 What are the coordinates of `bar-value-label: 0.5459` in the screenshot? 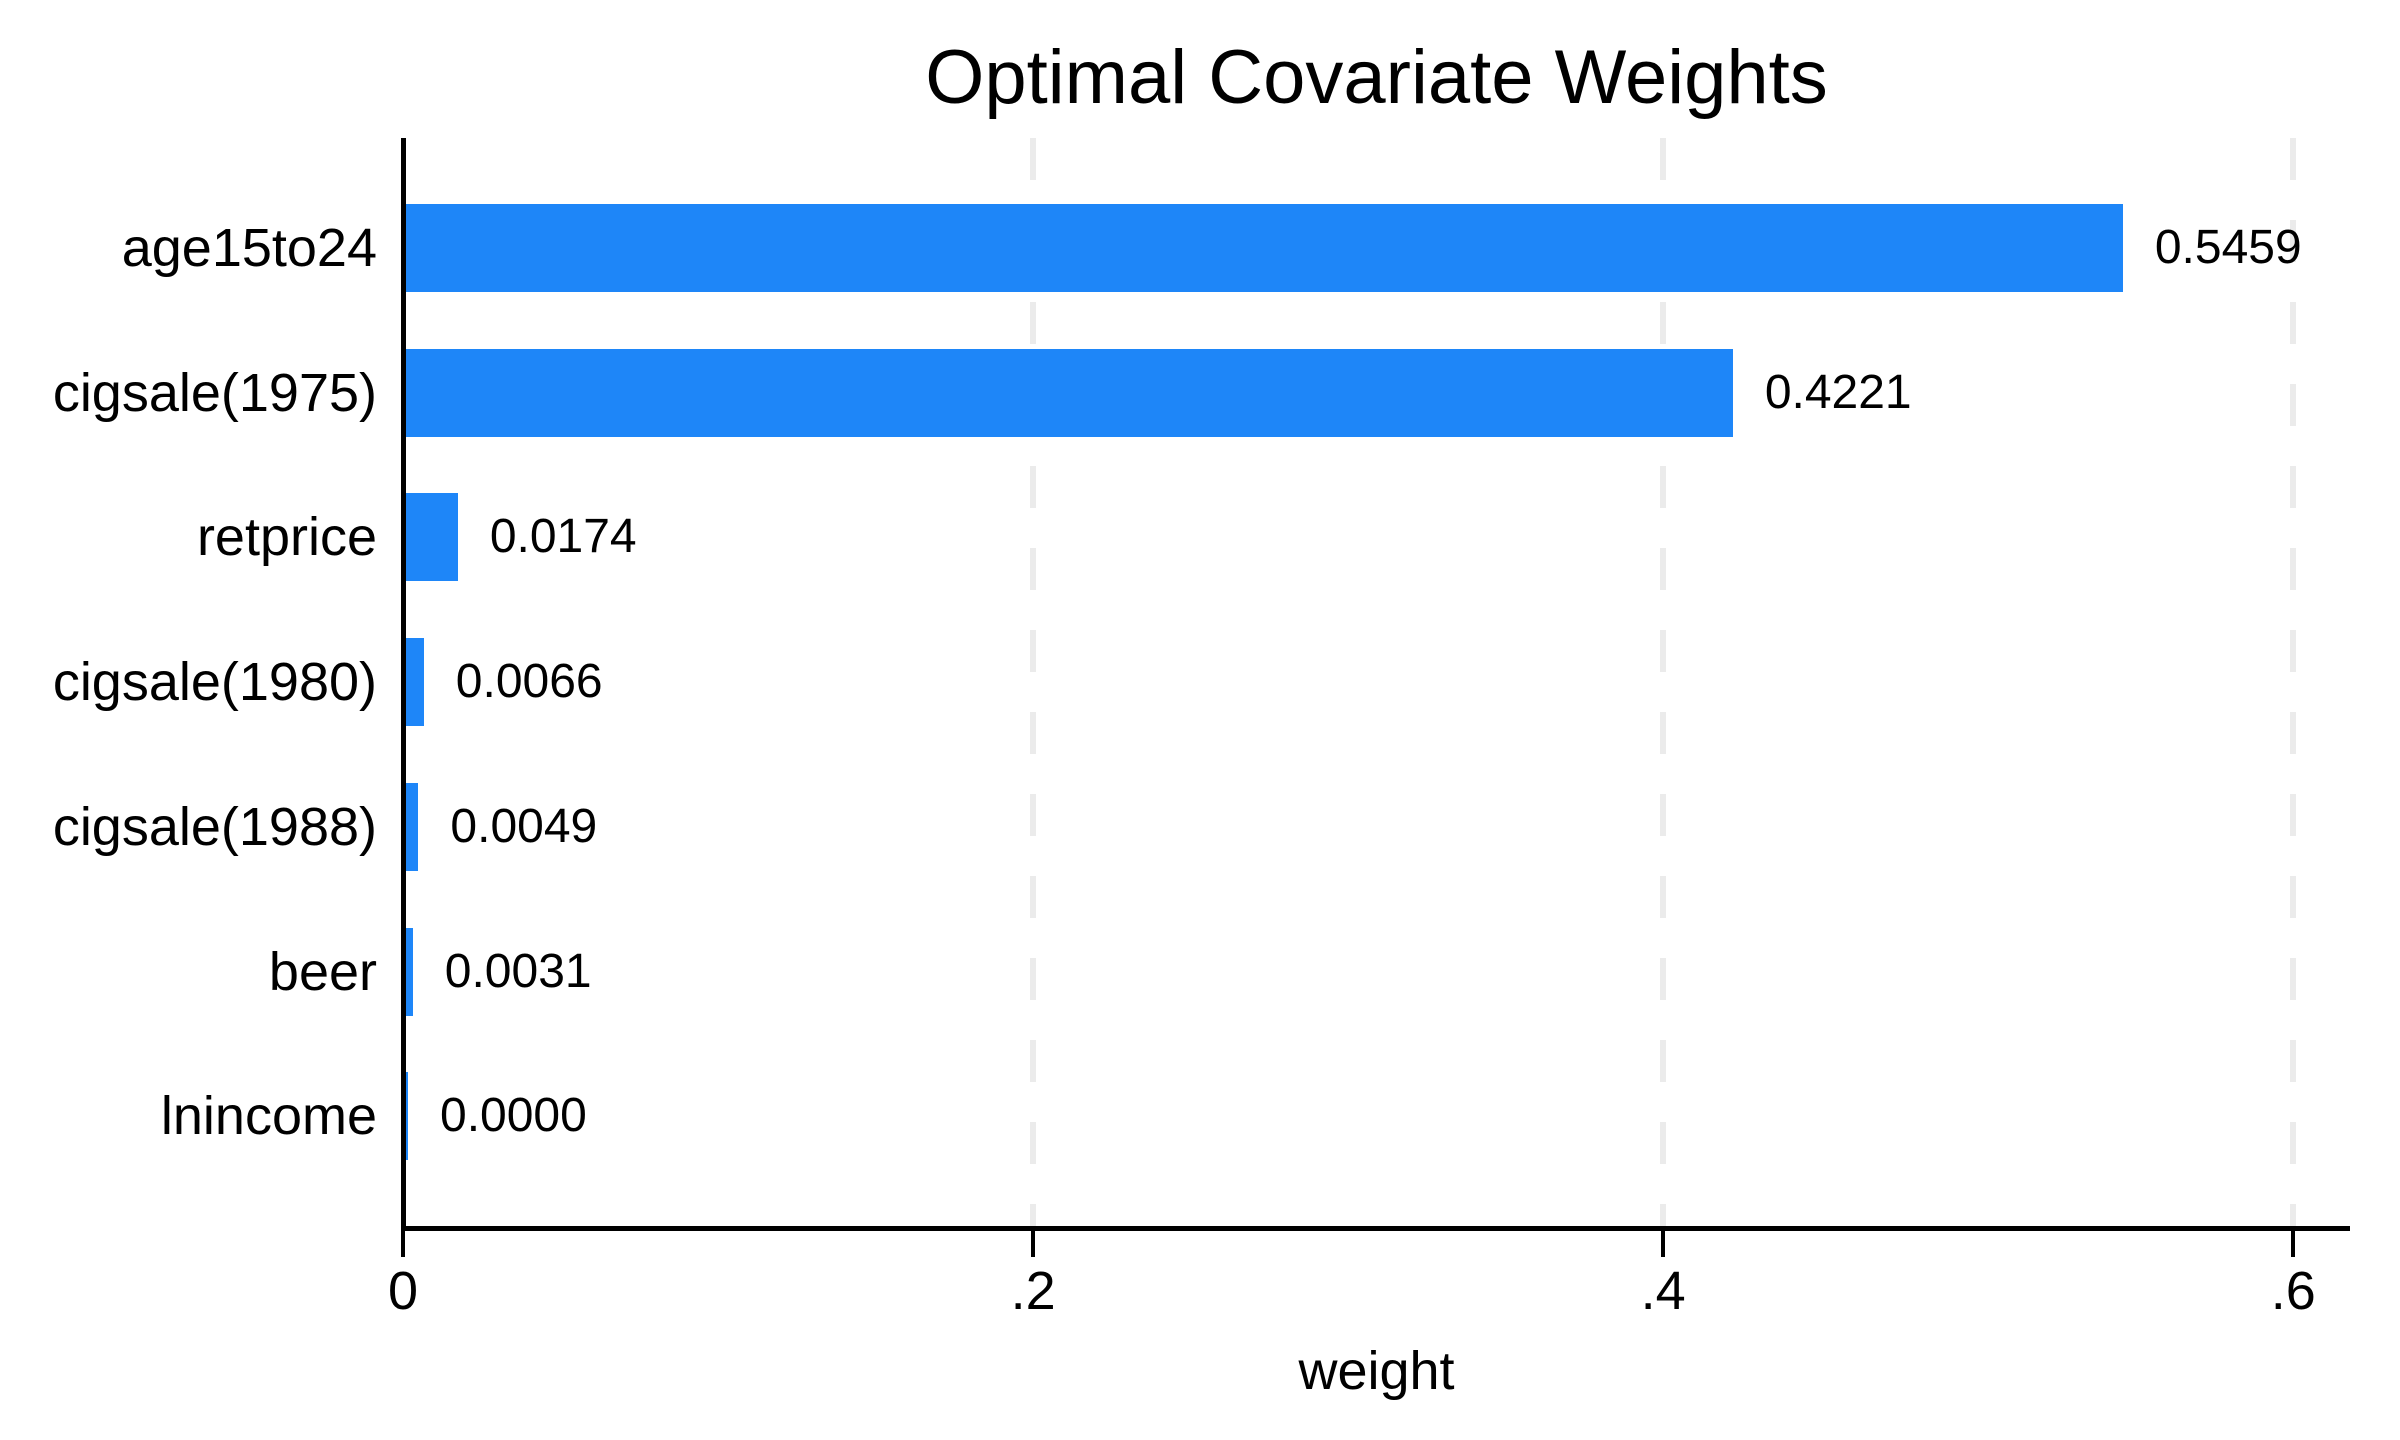 It's located at (2228, 247).